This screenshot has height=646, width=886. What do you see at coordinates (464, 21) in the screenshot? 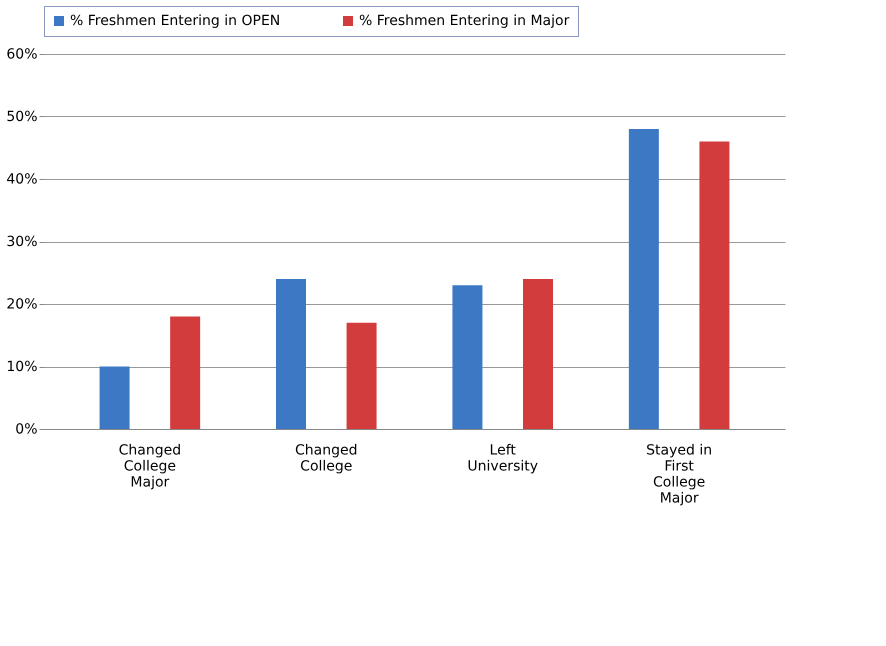
I see `legend-label: % Freshmen Entering in Major` at bounding box center [464, 21].